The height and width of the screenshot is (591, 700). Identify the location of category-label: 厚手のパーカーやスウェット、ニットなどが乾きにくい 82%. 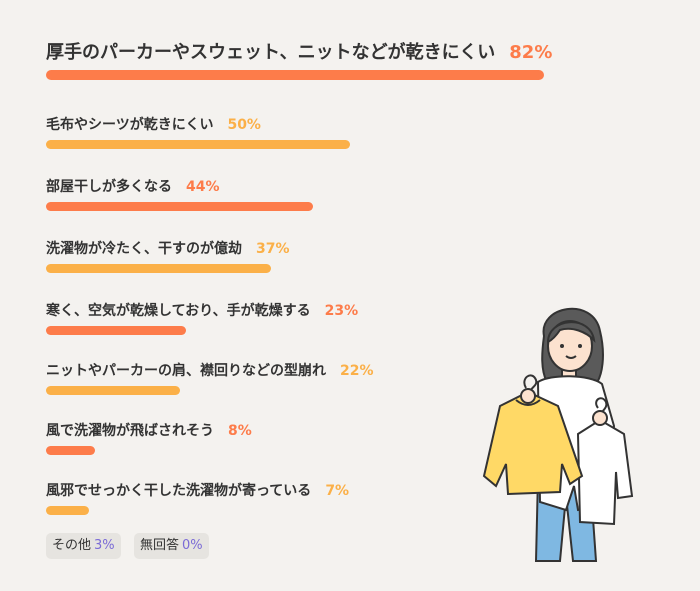
(299, 51).